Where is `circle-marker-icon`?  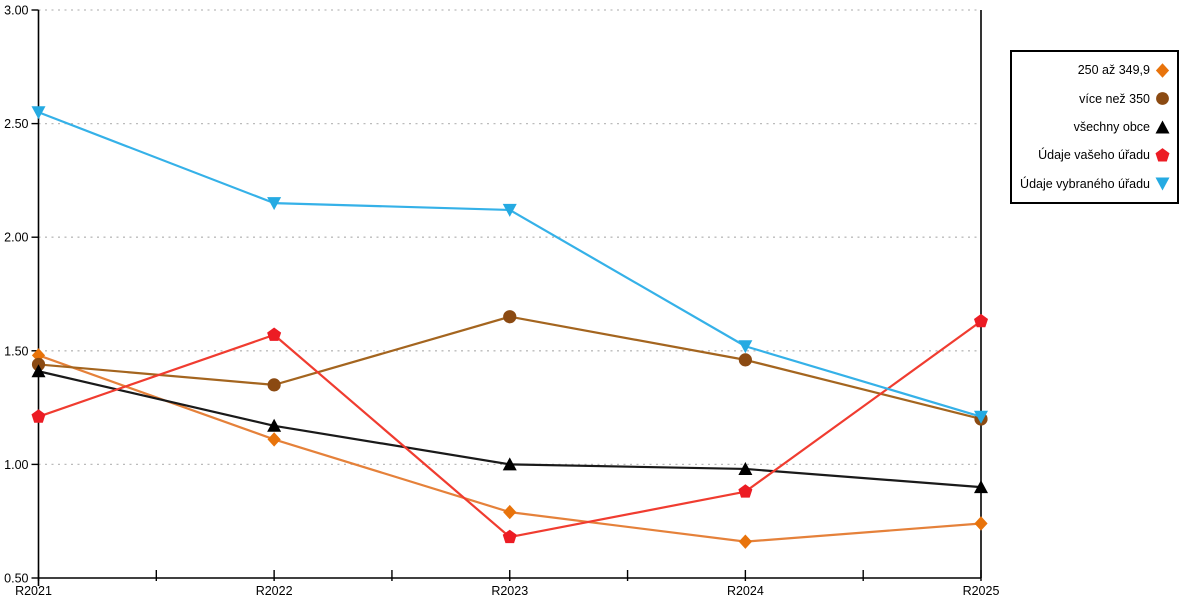 circle-marker-icon is located at coordinates (1162, 98).